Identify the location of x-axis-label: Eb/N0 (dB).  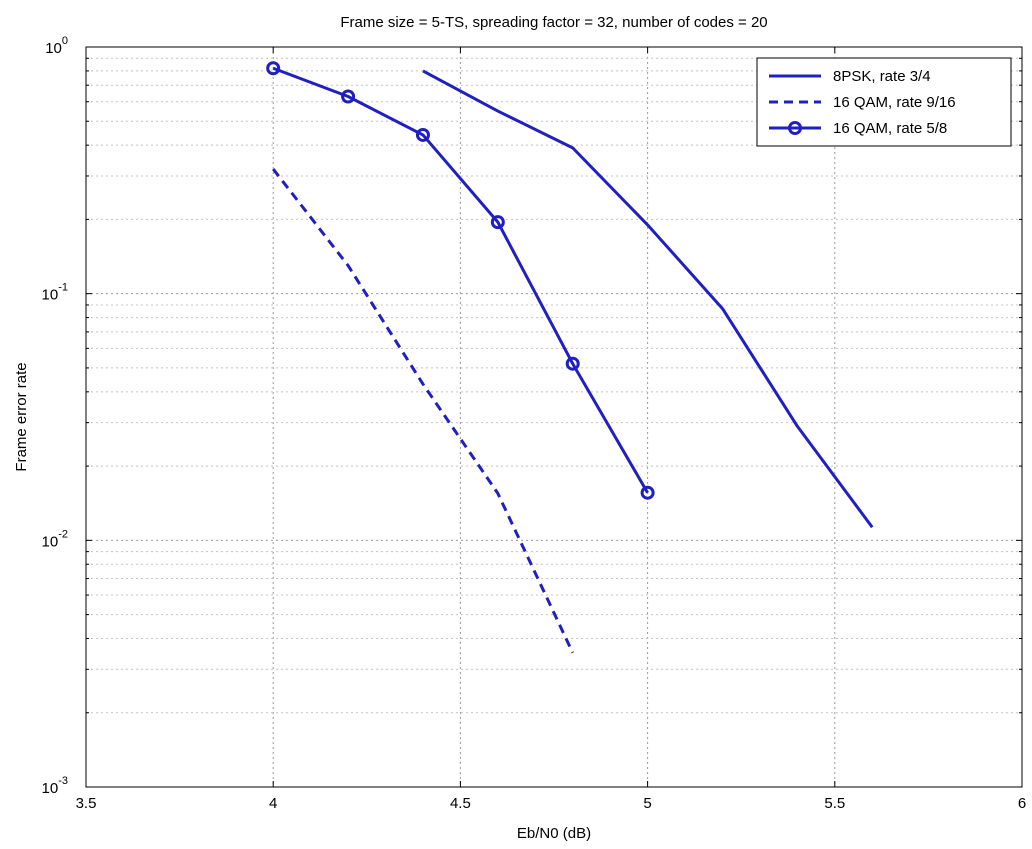
(554, 833).